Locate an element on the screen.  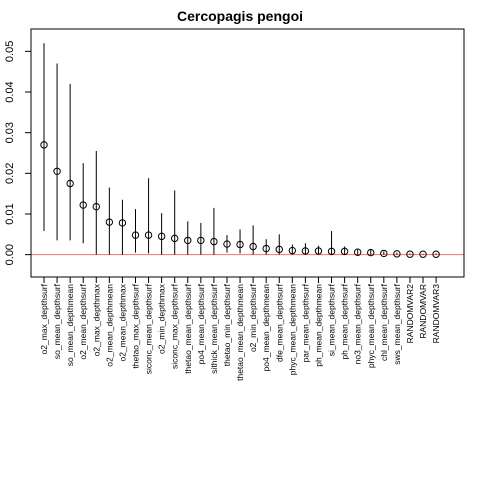
x-tick-label: thetao_mean_depthsurf is located at coordinates (188, 328).